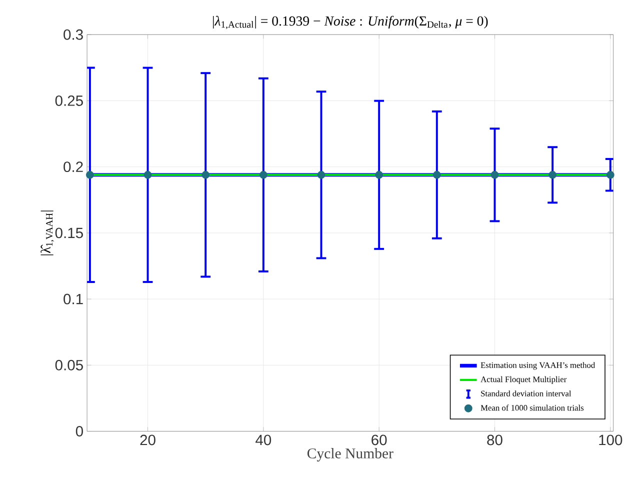 This screenshot has width=626, height=498. I want to click on legend-label: Estimation using VAAH’s method, so click(537, 366).